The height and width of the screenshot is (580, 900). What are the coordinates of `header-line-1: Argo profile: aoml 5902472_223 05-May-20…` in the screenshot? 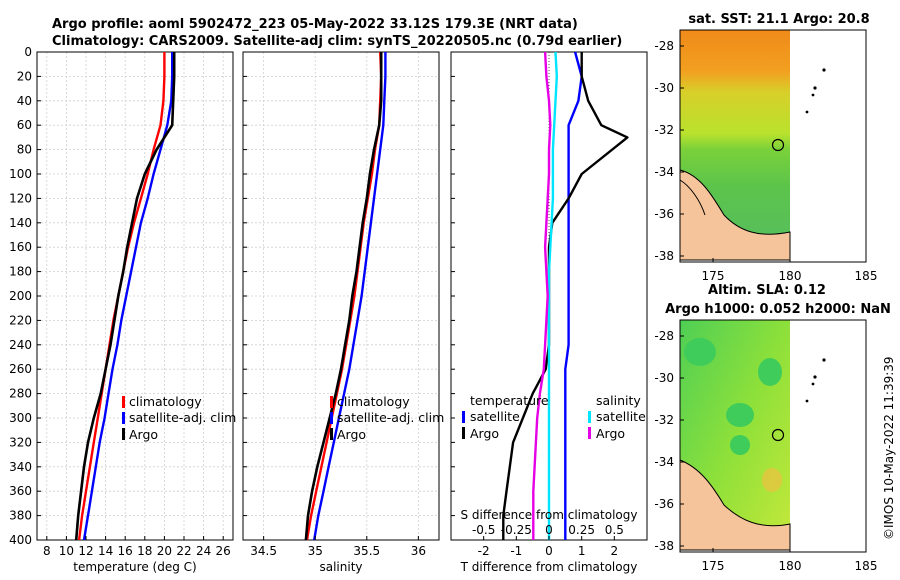 It's located at (315, 24).